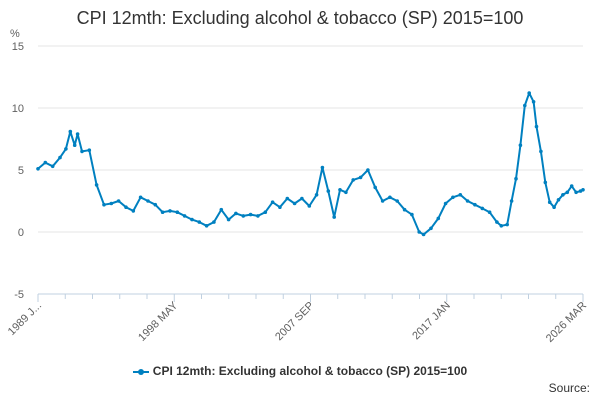 The height and width of the screenshot is (400, 600). What do you see at coordinates (310, 297) in the screenshot?
I see `x-axis` at bounding box center [310, 297].